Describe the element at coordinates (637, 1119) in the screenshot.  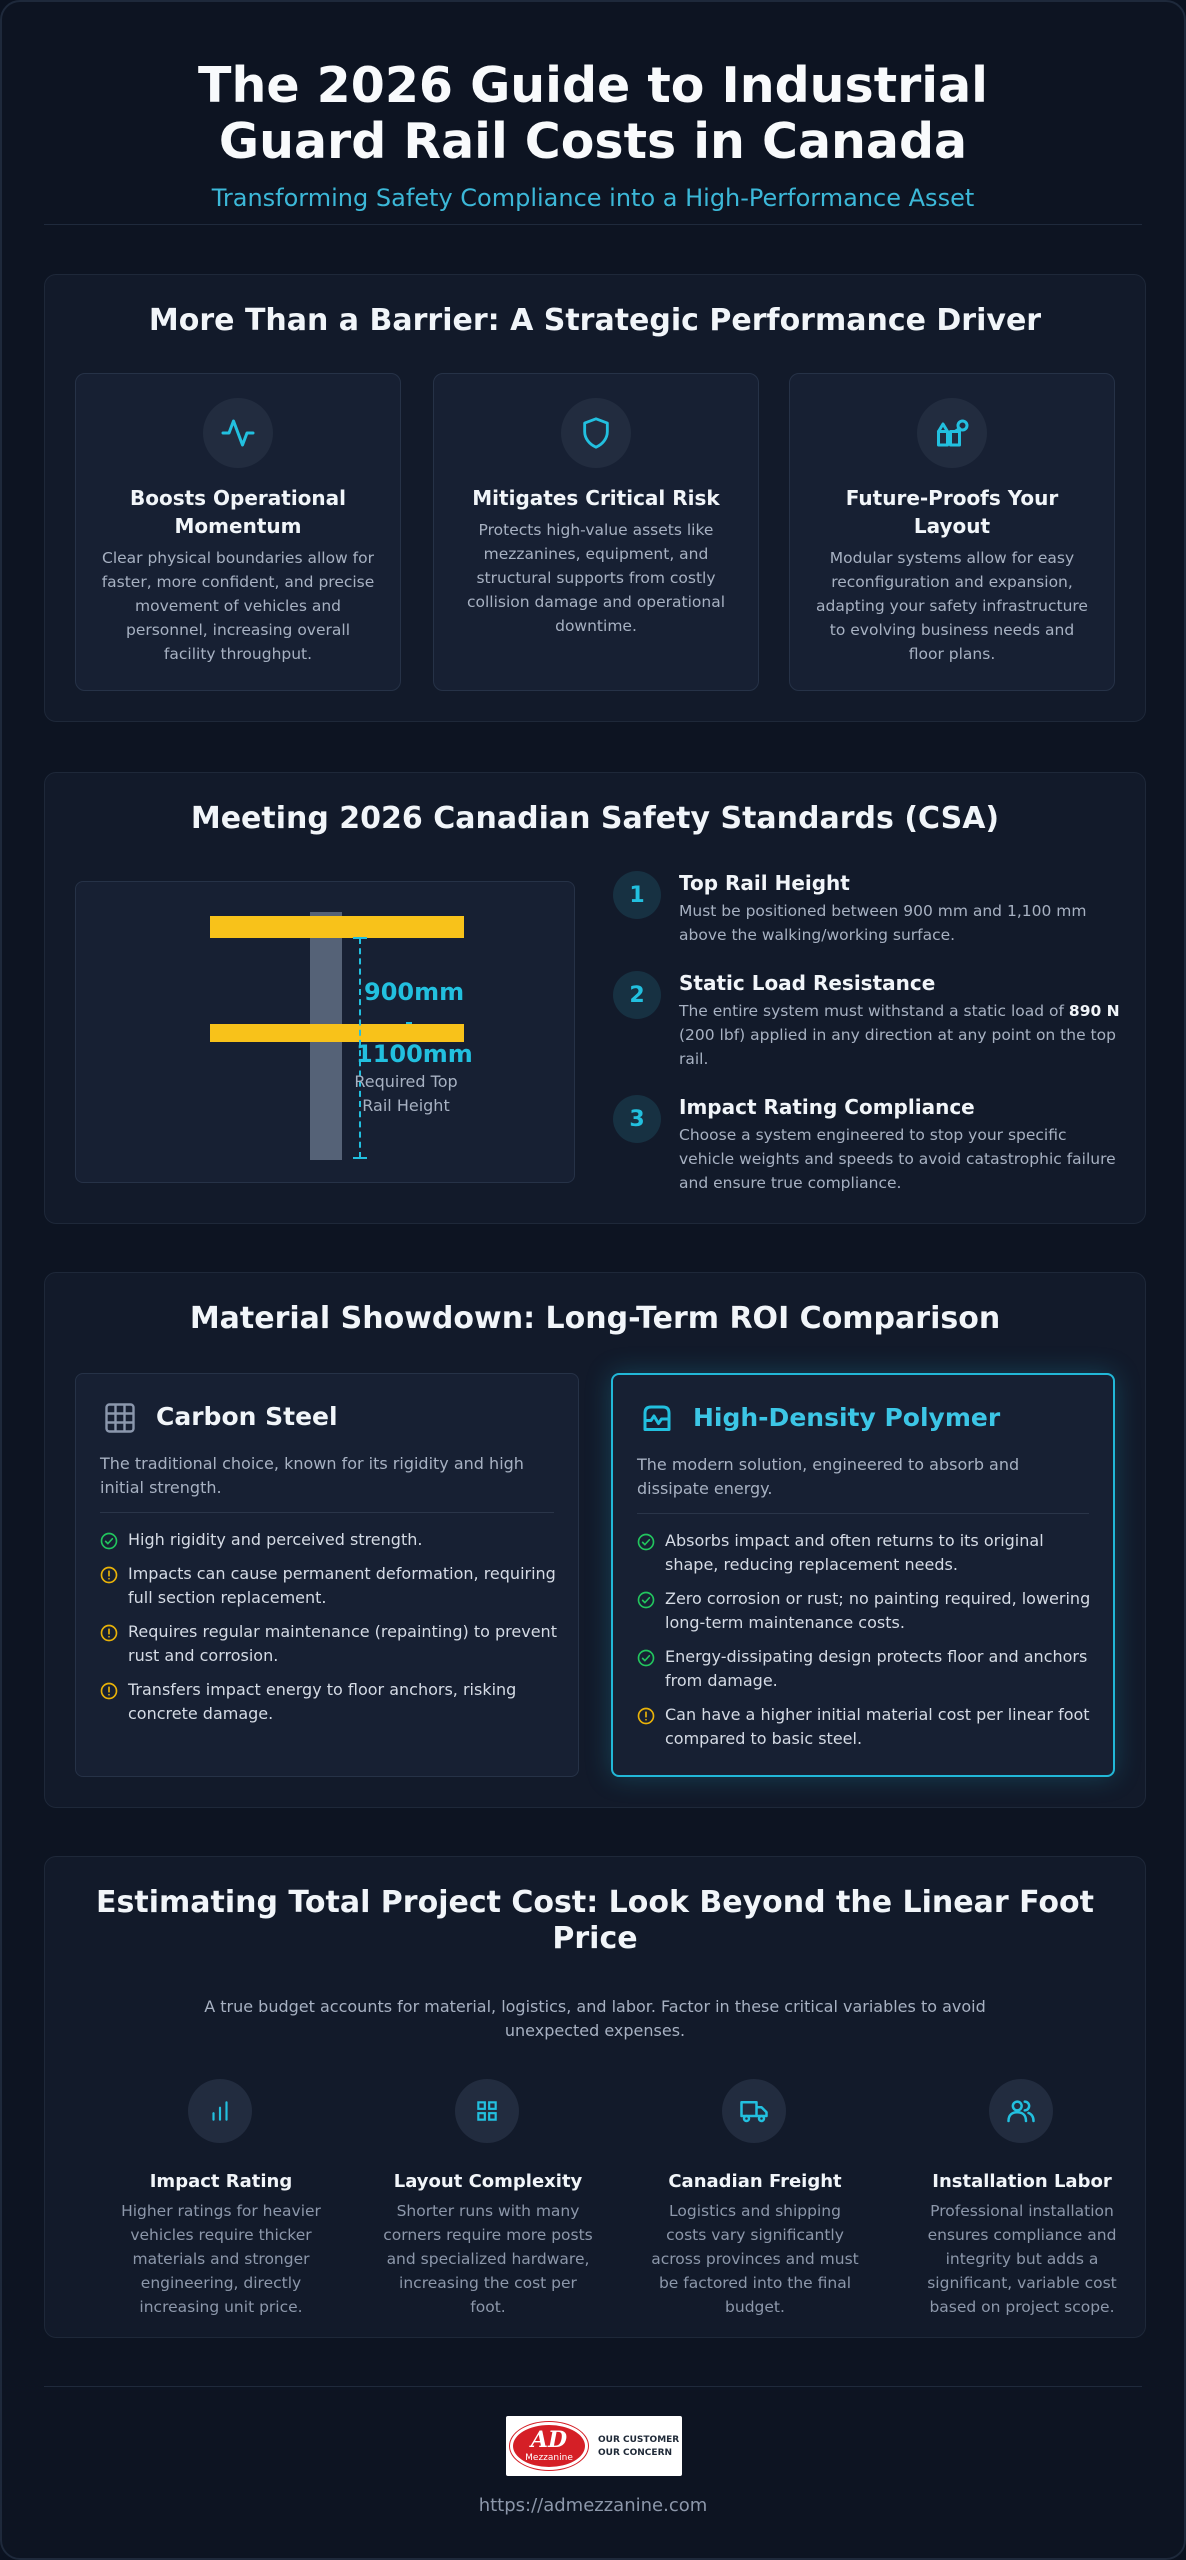
I see `step-number: 3` at that location.